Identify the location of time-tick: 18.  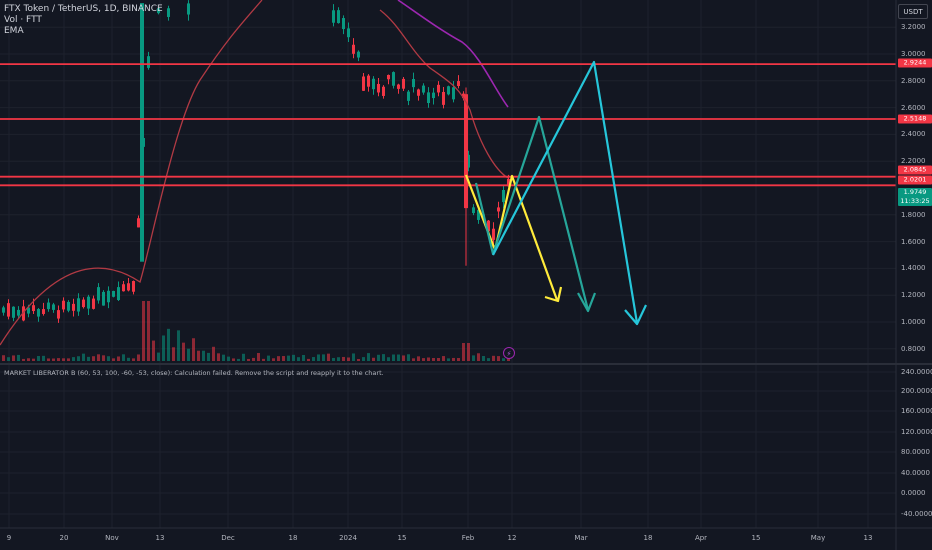
(293, 538).